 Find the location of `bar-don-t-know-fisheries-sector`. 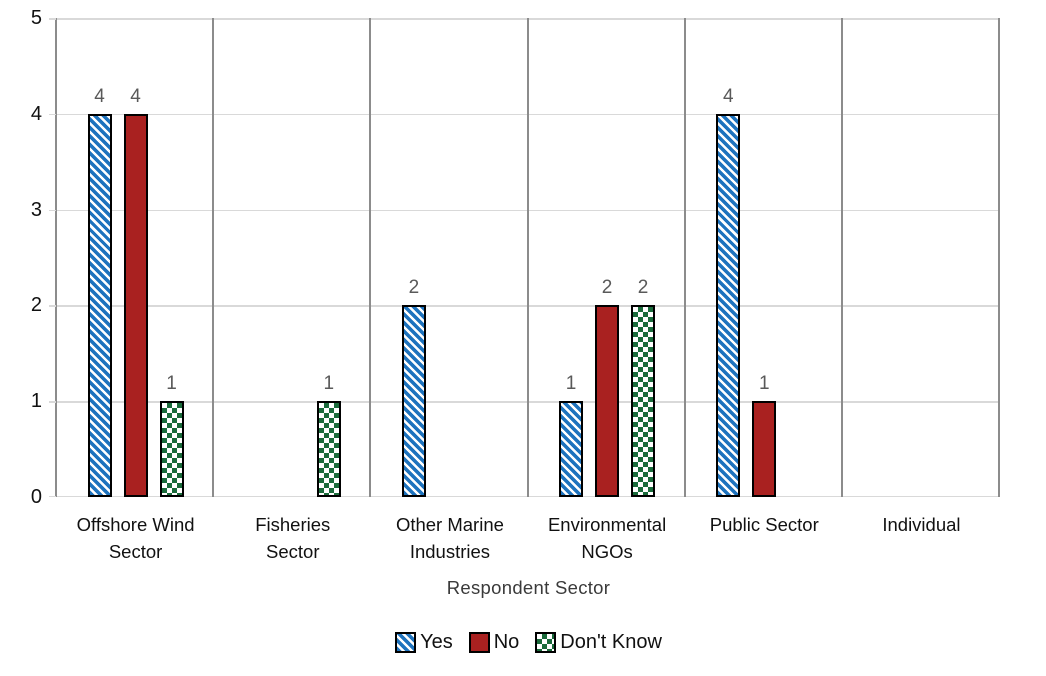

bar-don-t-know-fisheries-sector is located at coordinates (328, 449).